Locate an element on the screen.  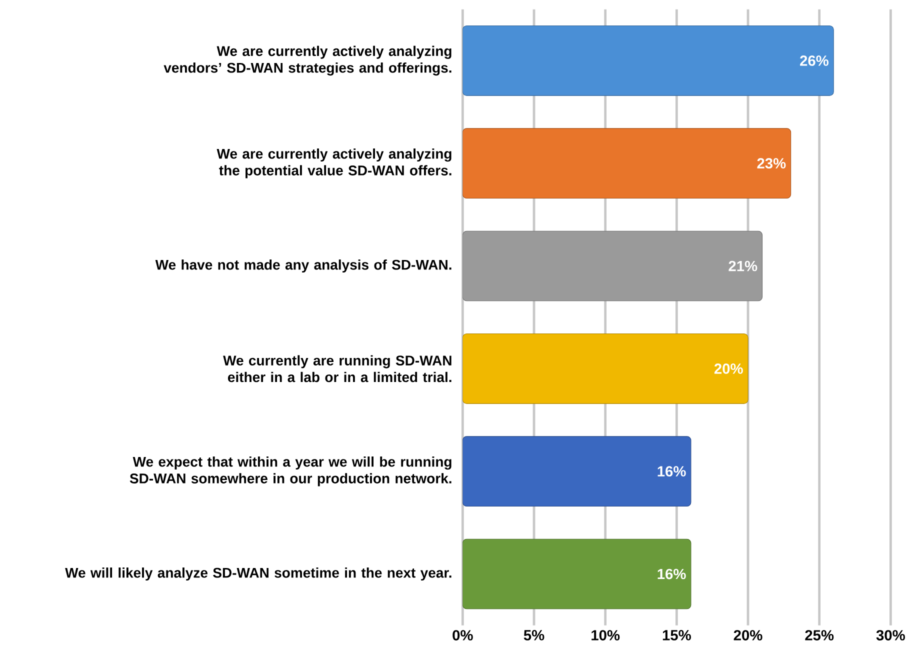
y-tick-label: We have not made any analysis of SD-WAN. is located at coordinates (303, 266).